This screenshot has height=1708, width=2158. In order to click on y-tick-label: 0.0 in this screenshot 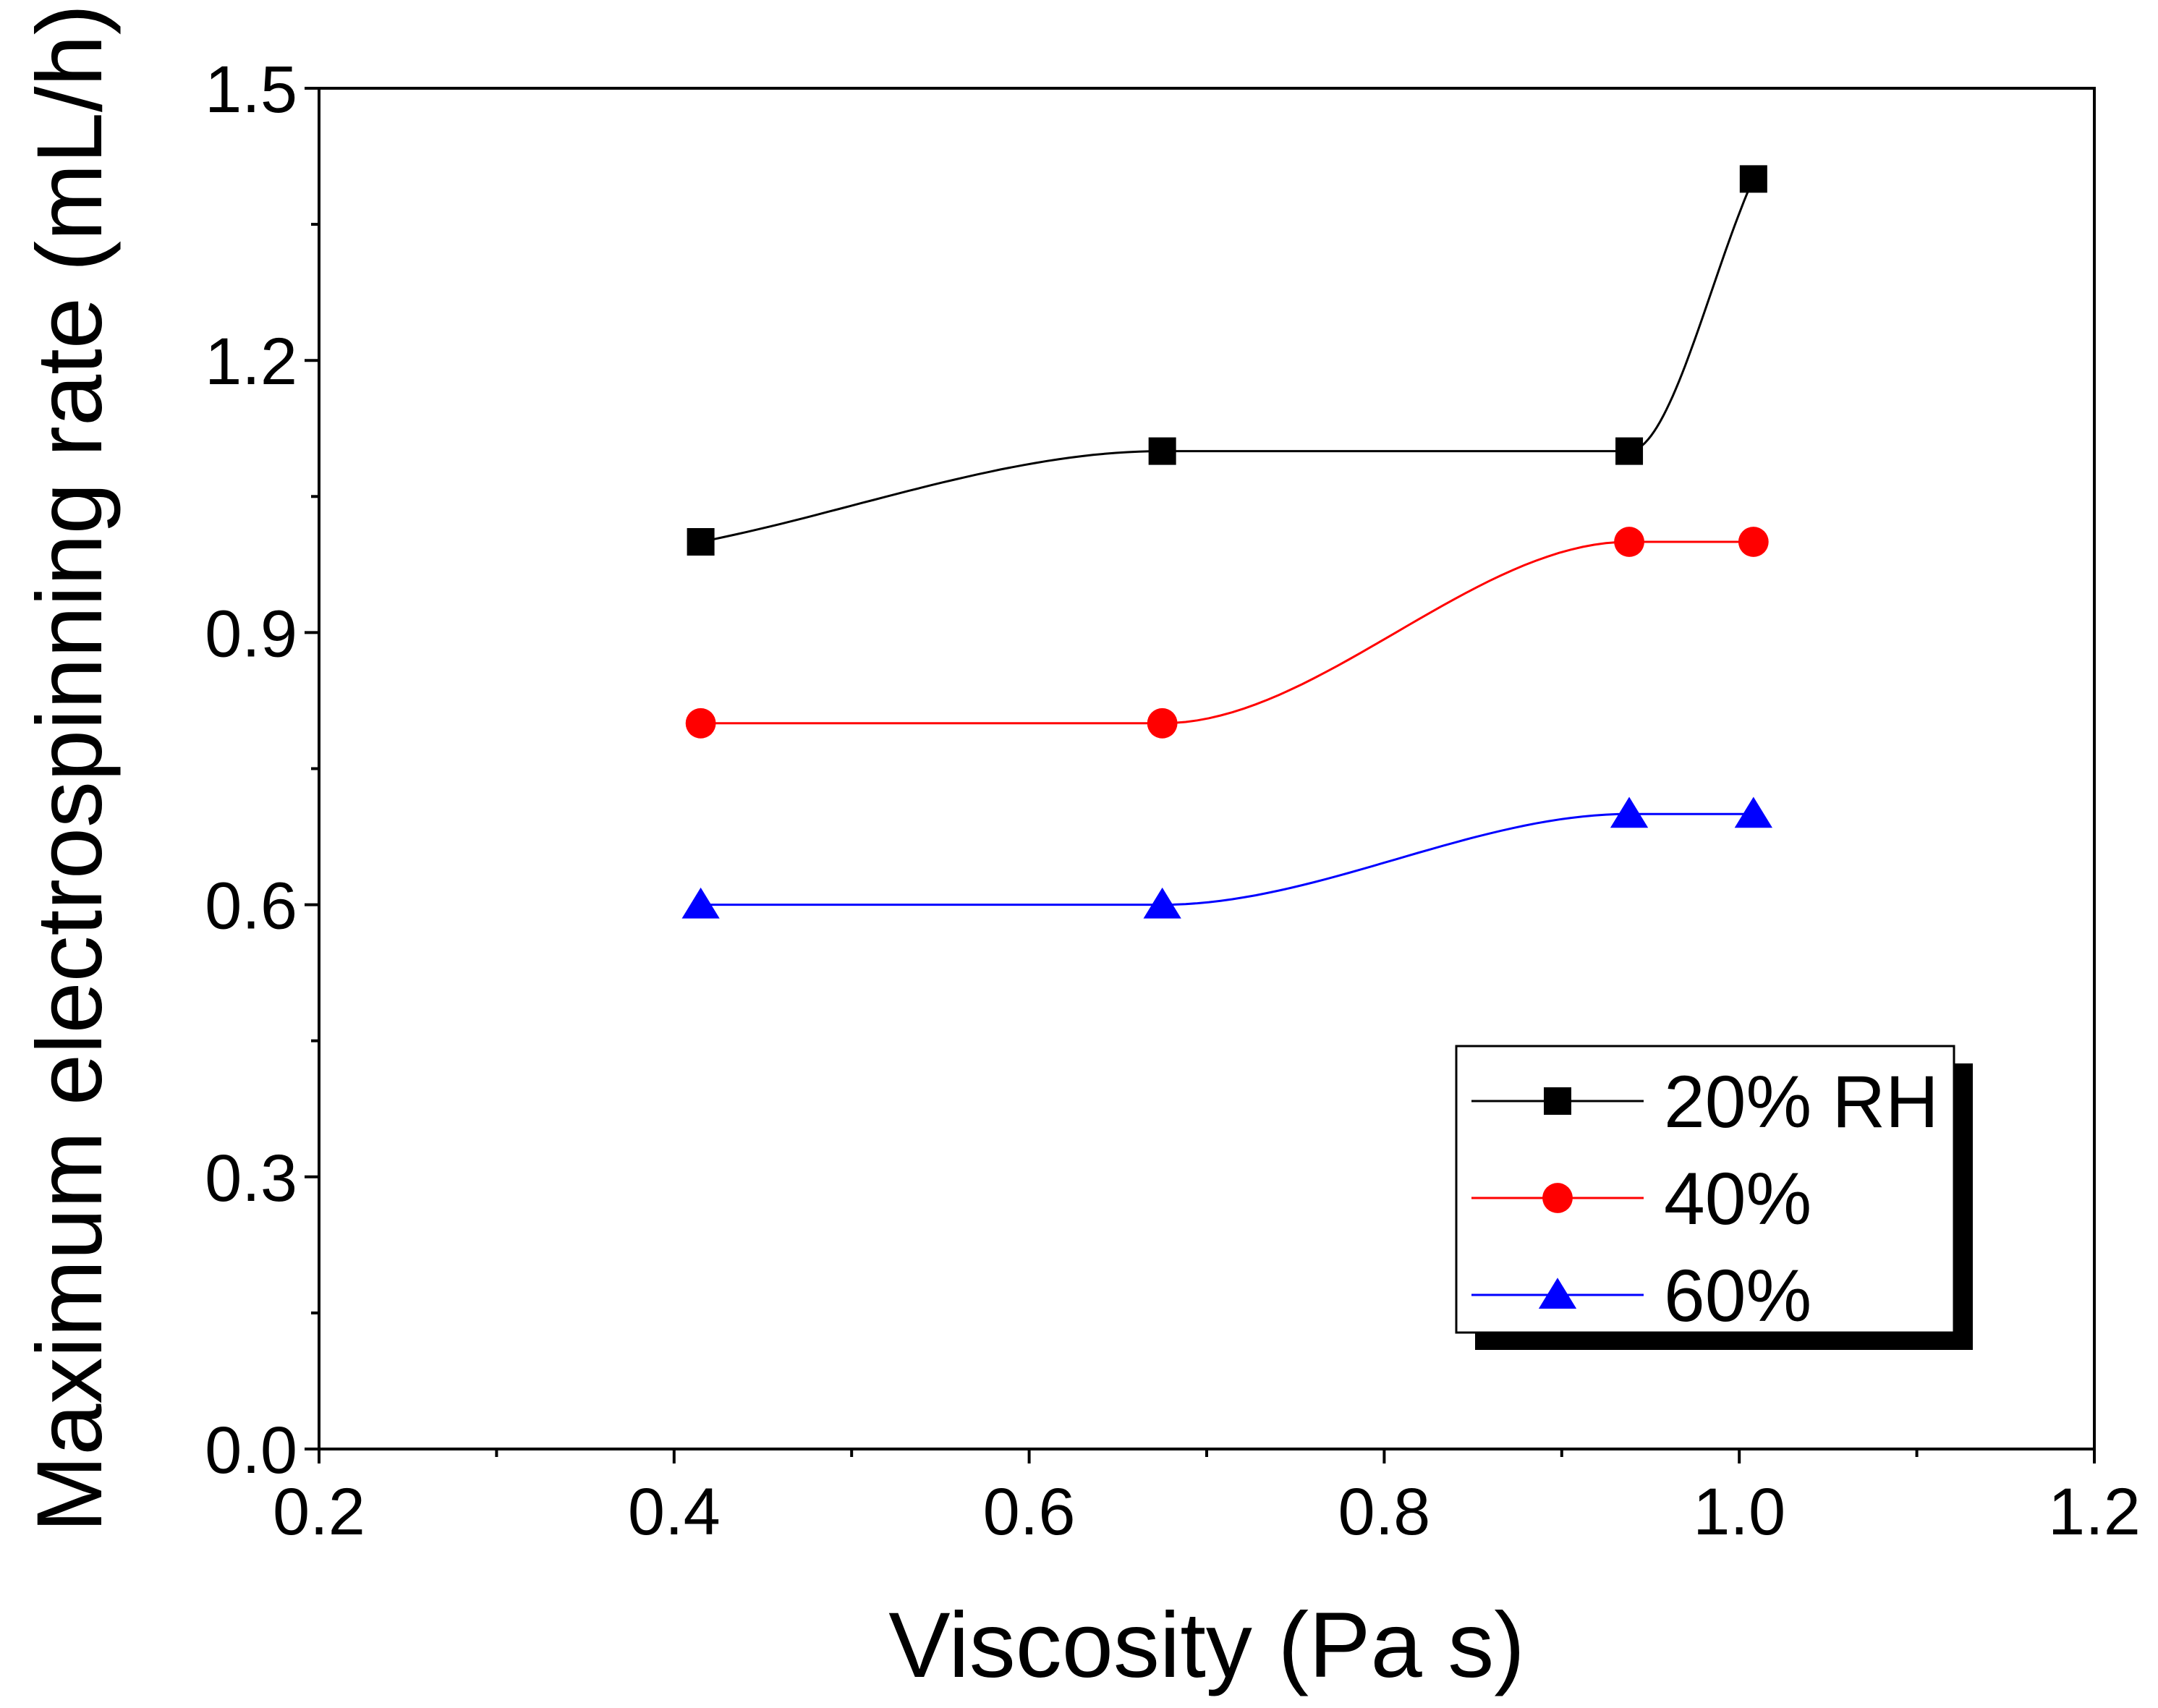, I will do `click(251, 1450)`.